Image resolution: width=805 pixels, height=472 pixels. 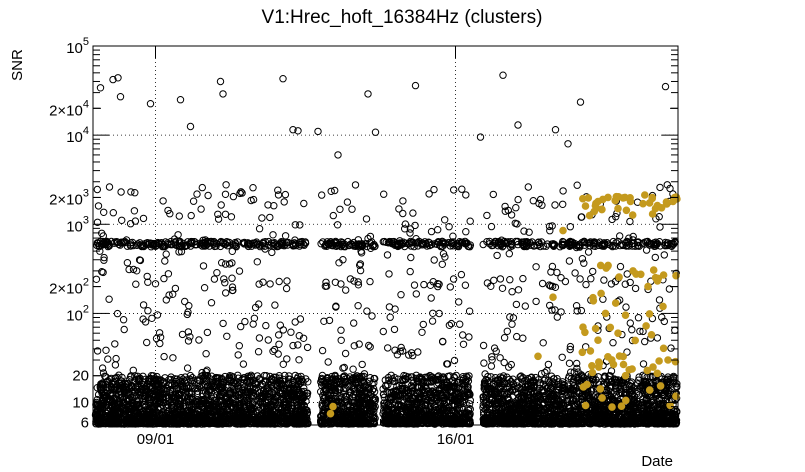 What do you see at coordinates (402, 17) in the screenshot?
I see `chart-title: V1:Hrec_hoft_16384Hz (clusters)` at bounding box center [402, 17].